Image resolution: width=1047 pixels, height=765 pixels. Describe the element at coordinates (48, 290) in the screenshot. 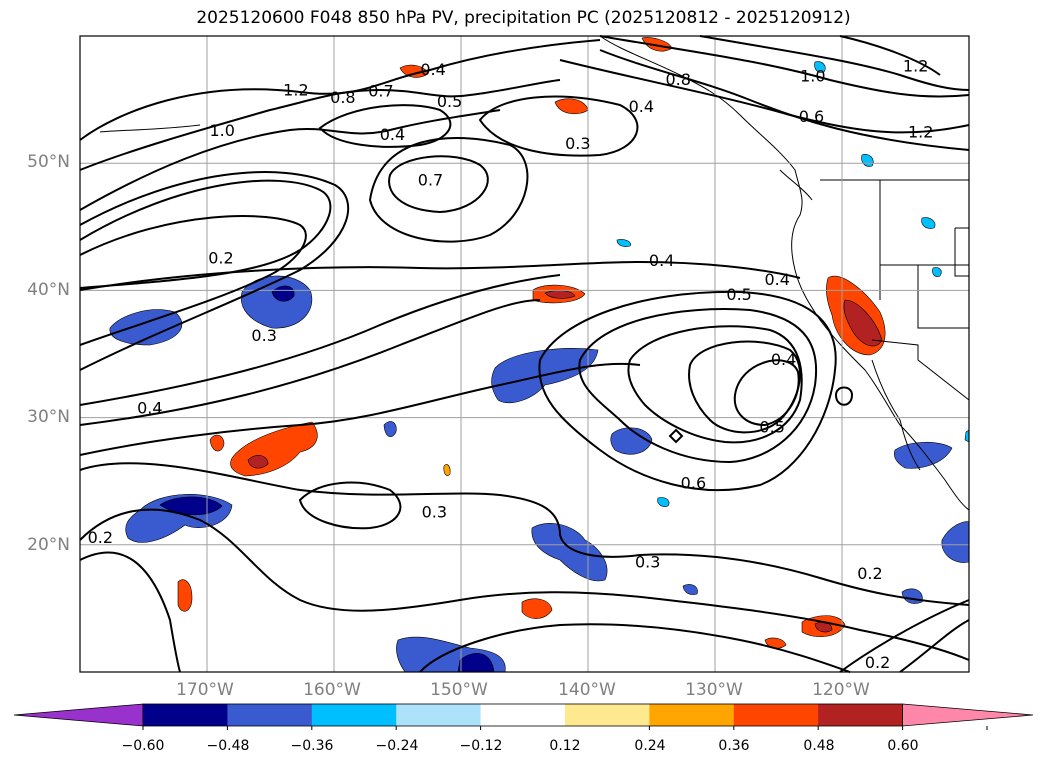

I see `lat-label: 40°N` at that location.